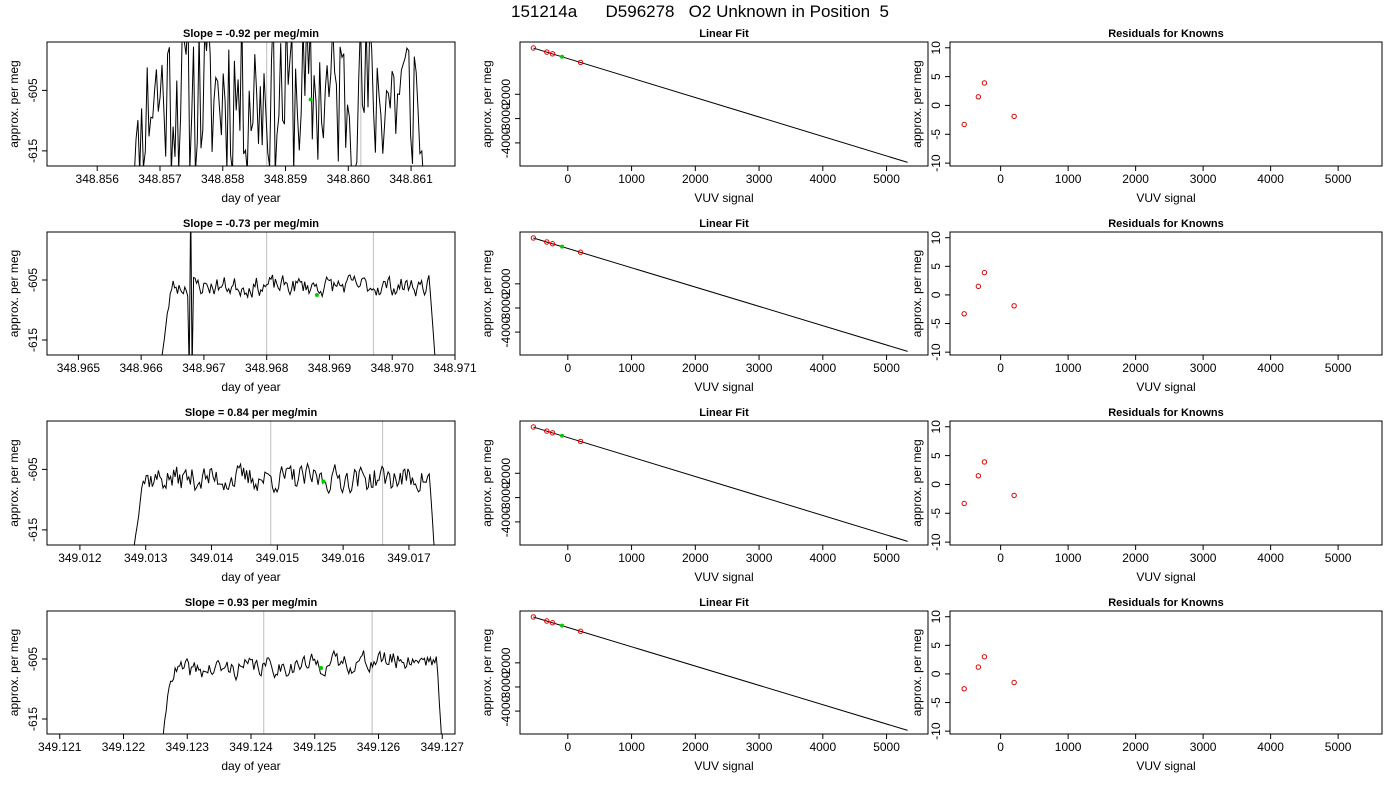 This screenshot has height=800, width=1400. What do you see at coordinates (1166, 413) in the screenshot?
I see `panel-title: Residuals for Knowns` at bounding box center [1166, 413].